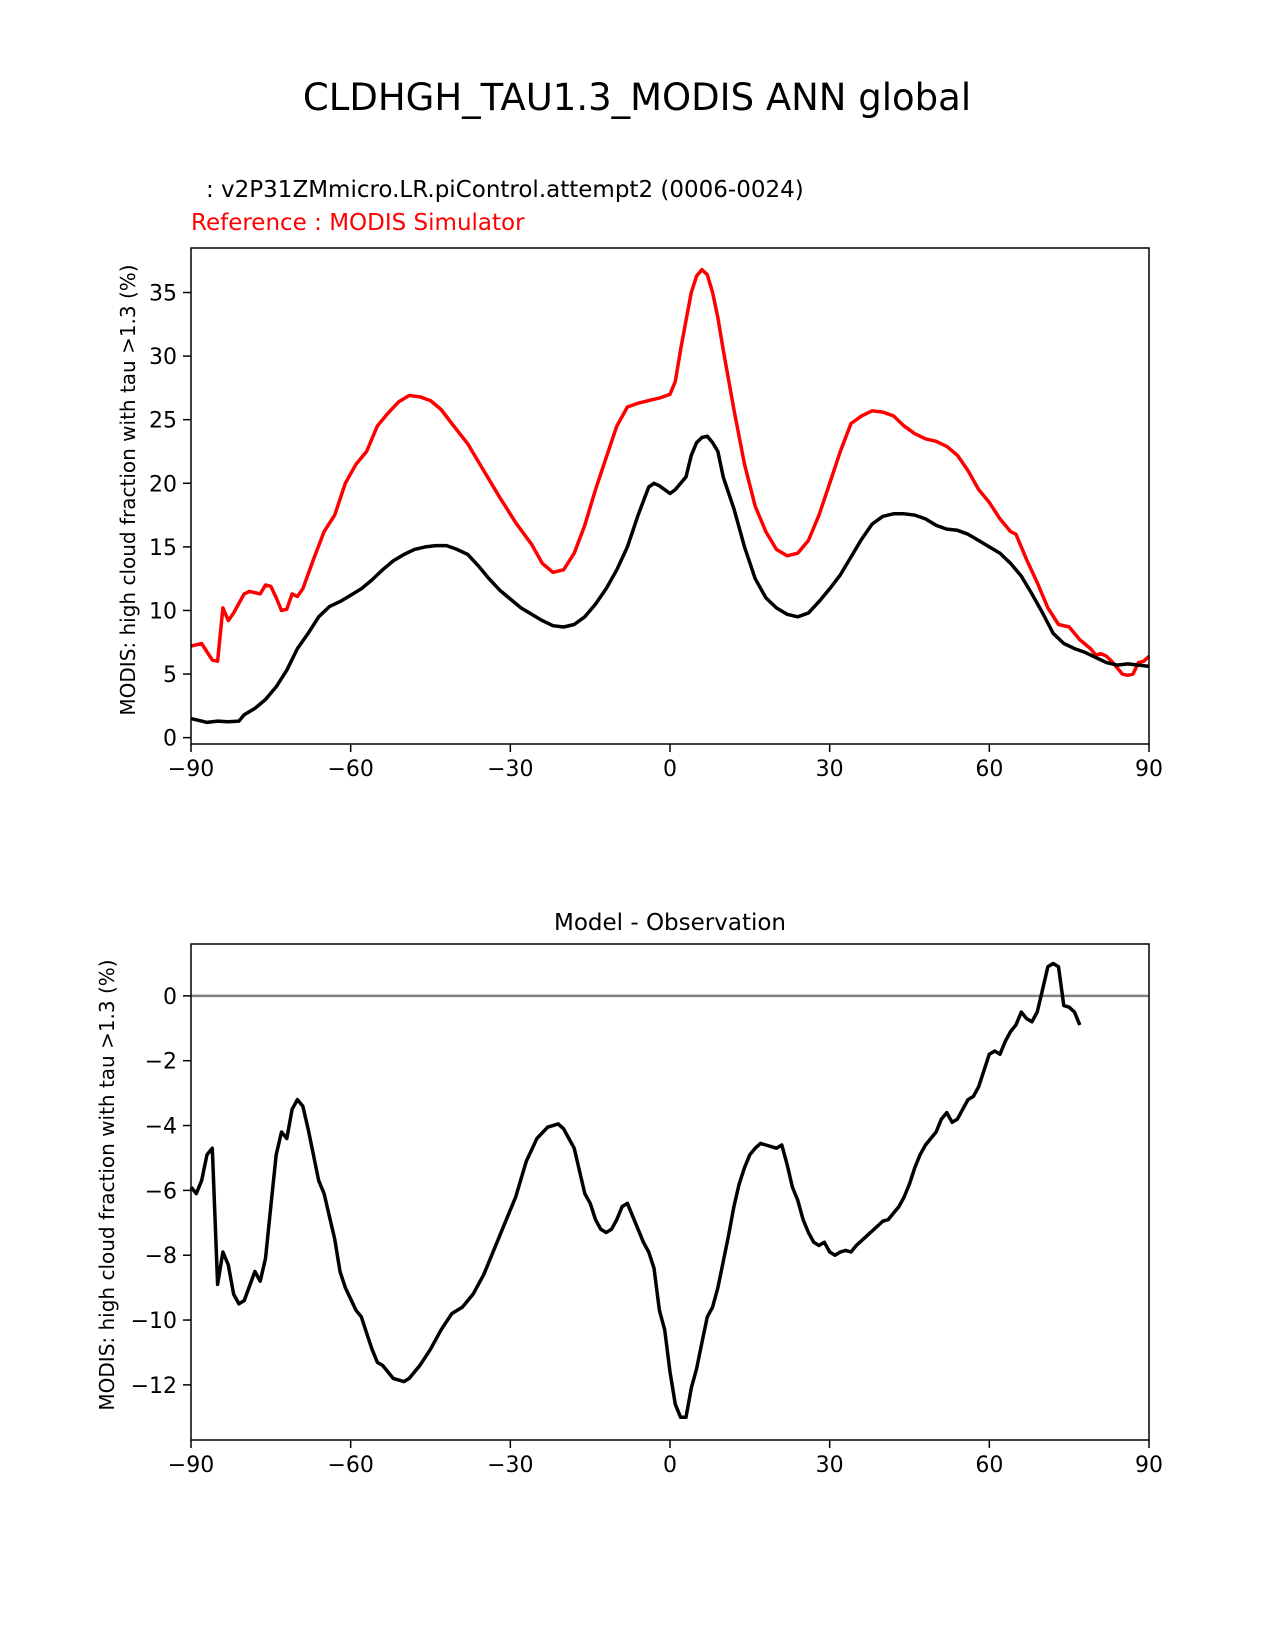  What do you see at coordinates (161, 1062) in the screenshot?
I see `y-tick-label: −2` at bounding box center [161, 1062].